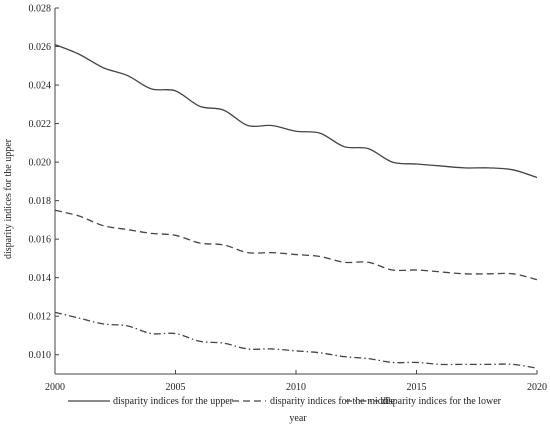  I want to click on y-axis-title: disparity indices for the upper, so click(8, 198).